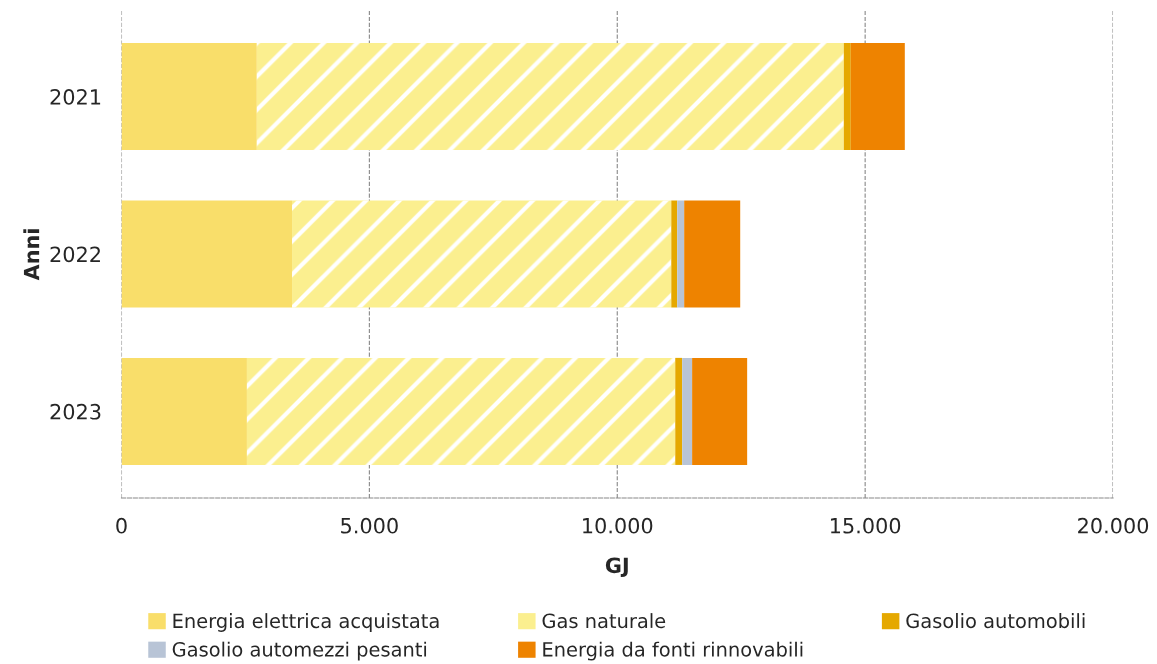  I want to click on y-tick-label: 2022, so click(75, 254).